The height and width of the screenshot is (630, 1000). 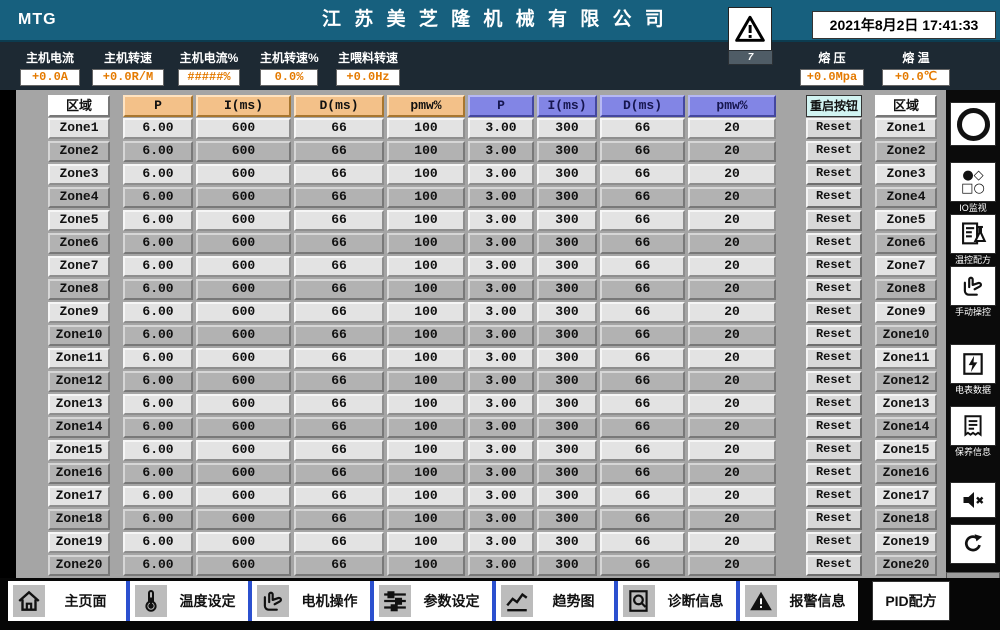 What do you see at coordinates (799, 601) in the screenshot?
I see `nav-alarm-button: 报警信息` at bounding box center [799, 601].